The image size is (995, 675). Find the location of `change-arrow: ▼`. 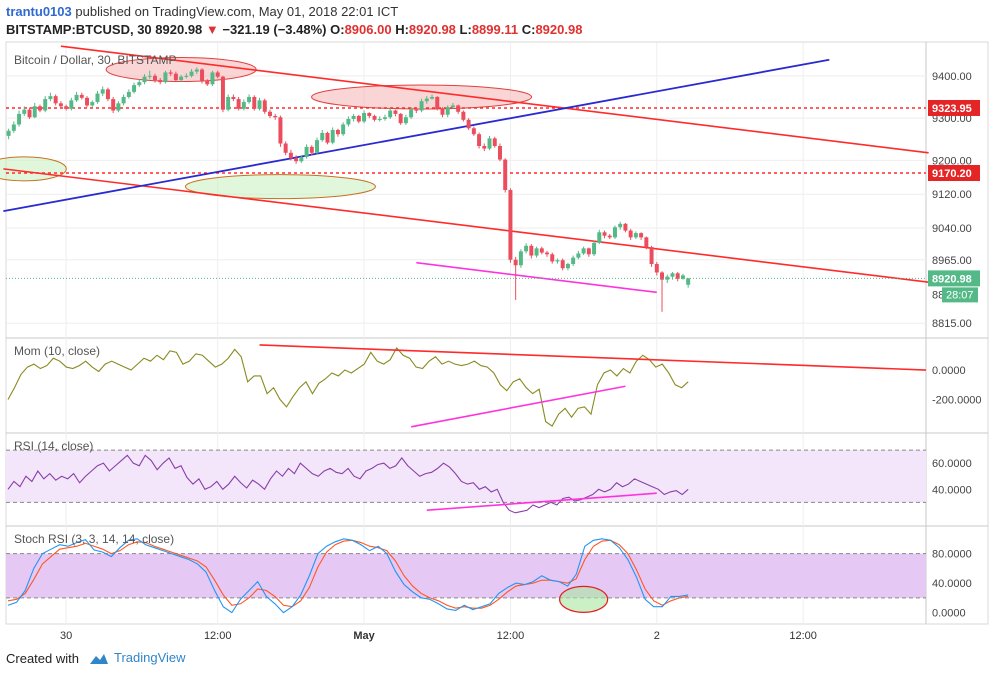

change-arrow: ▼ is located at coordinates (212, 29).